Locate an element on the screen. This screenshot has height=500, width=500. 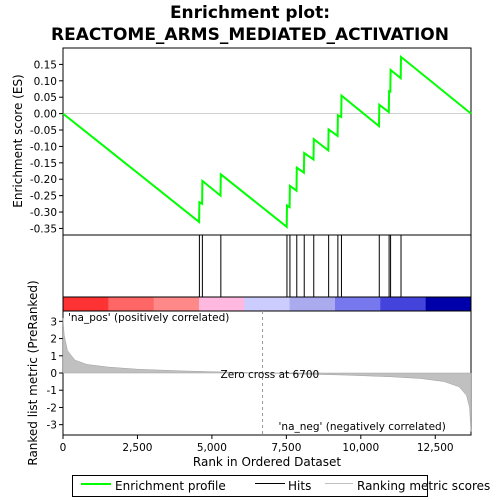
pos-annotation: 'na_pos' (positively correlated) is located at coordinates (148, 318).